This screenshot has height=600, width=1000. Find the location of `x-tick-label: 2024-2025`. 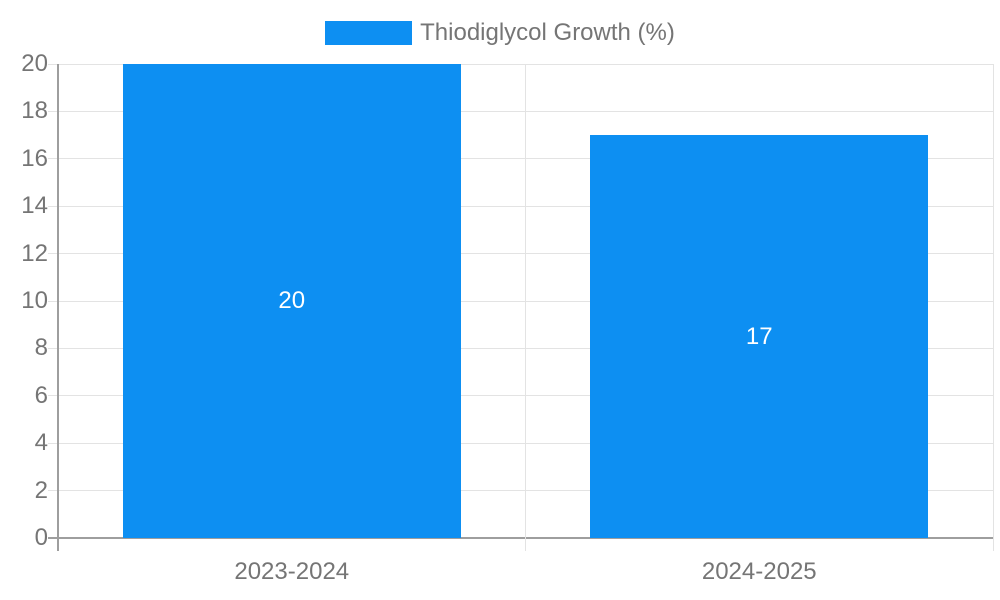

x-tick-label: 2024-2025 is located at coordinates (759, 571).